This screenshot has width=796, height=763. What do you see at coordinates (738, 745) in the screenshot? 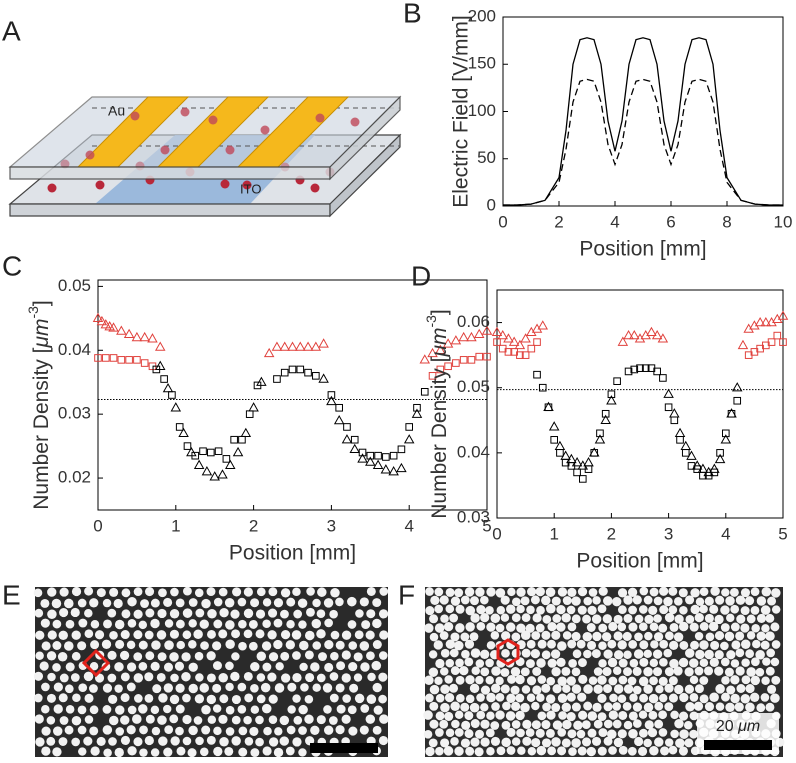
I see `scale-bar` at bounding box center [738, 745].